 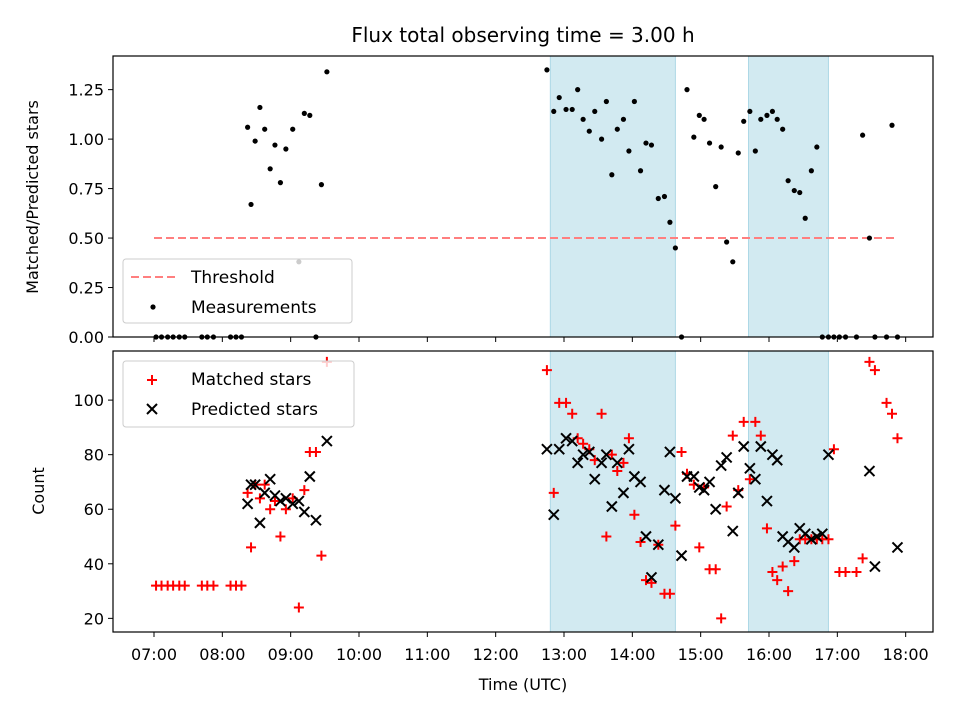 I want to click on bottom-y-axis-title: Count, so click(x=38, y=491).